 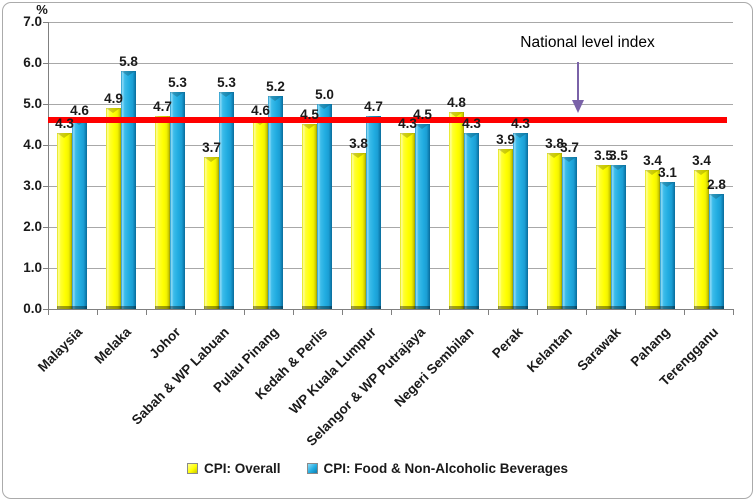 I want to click on bar-value-label: 4.7, so click(x=162, y=106).